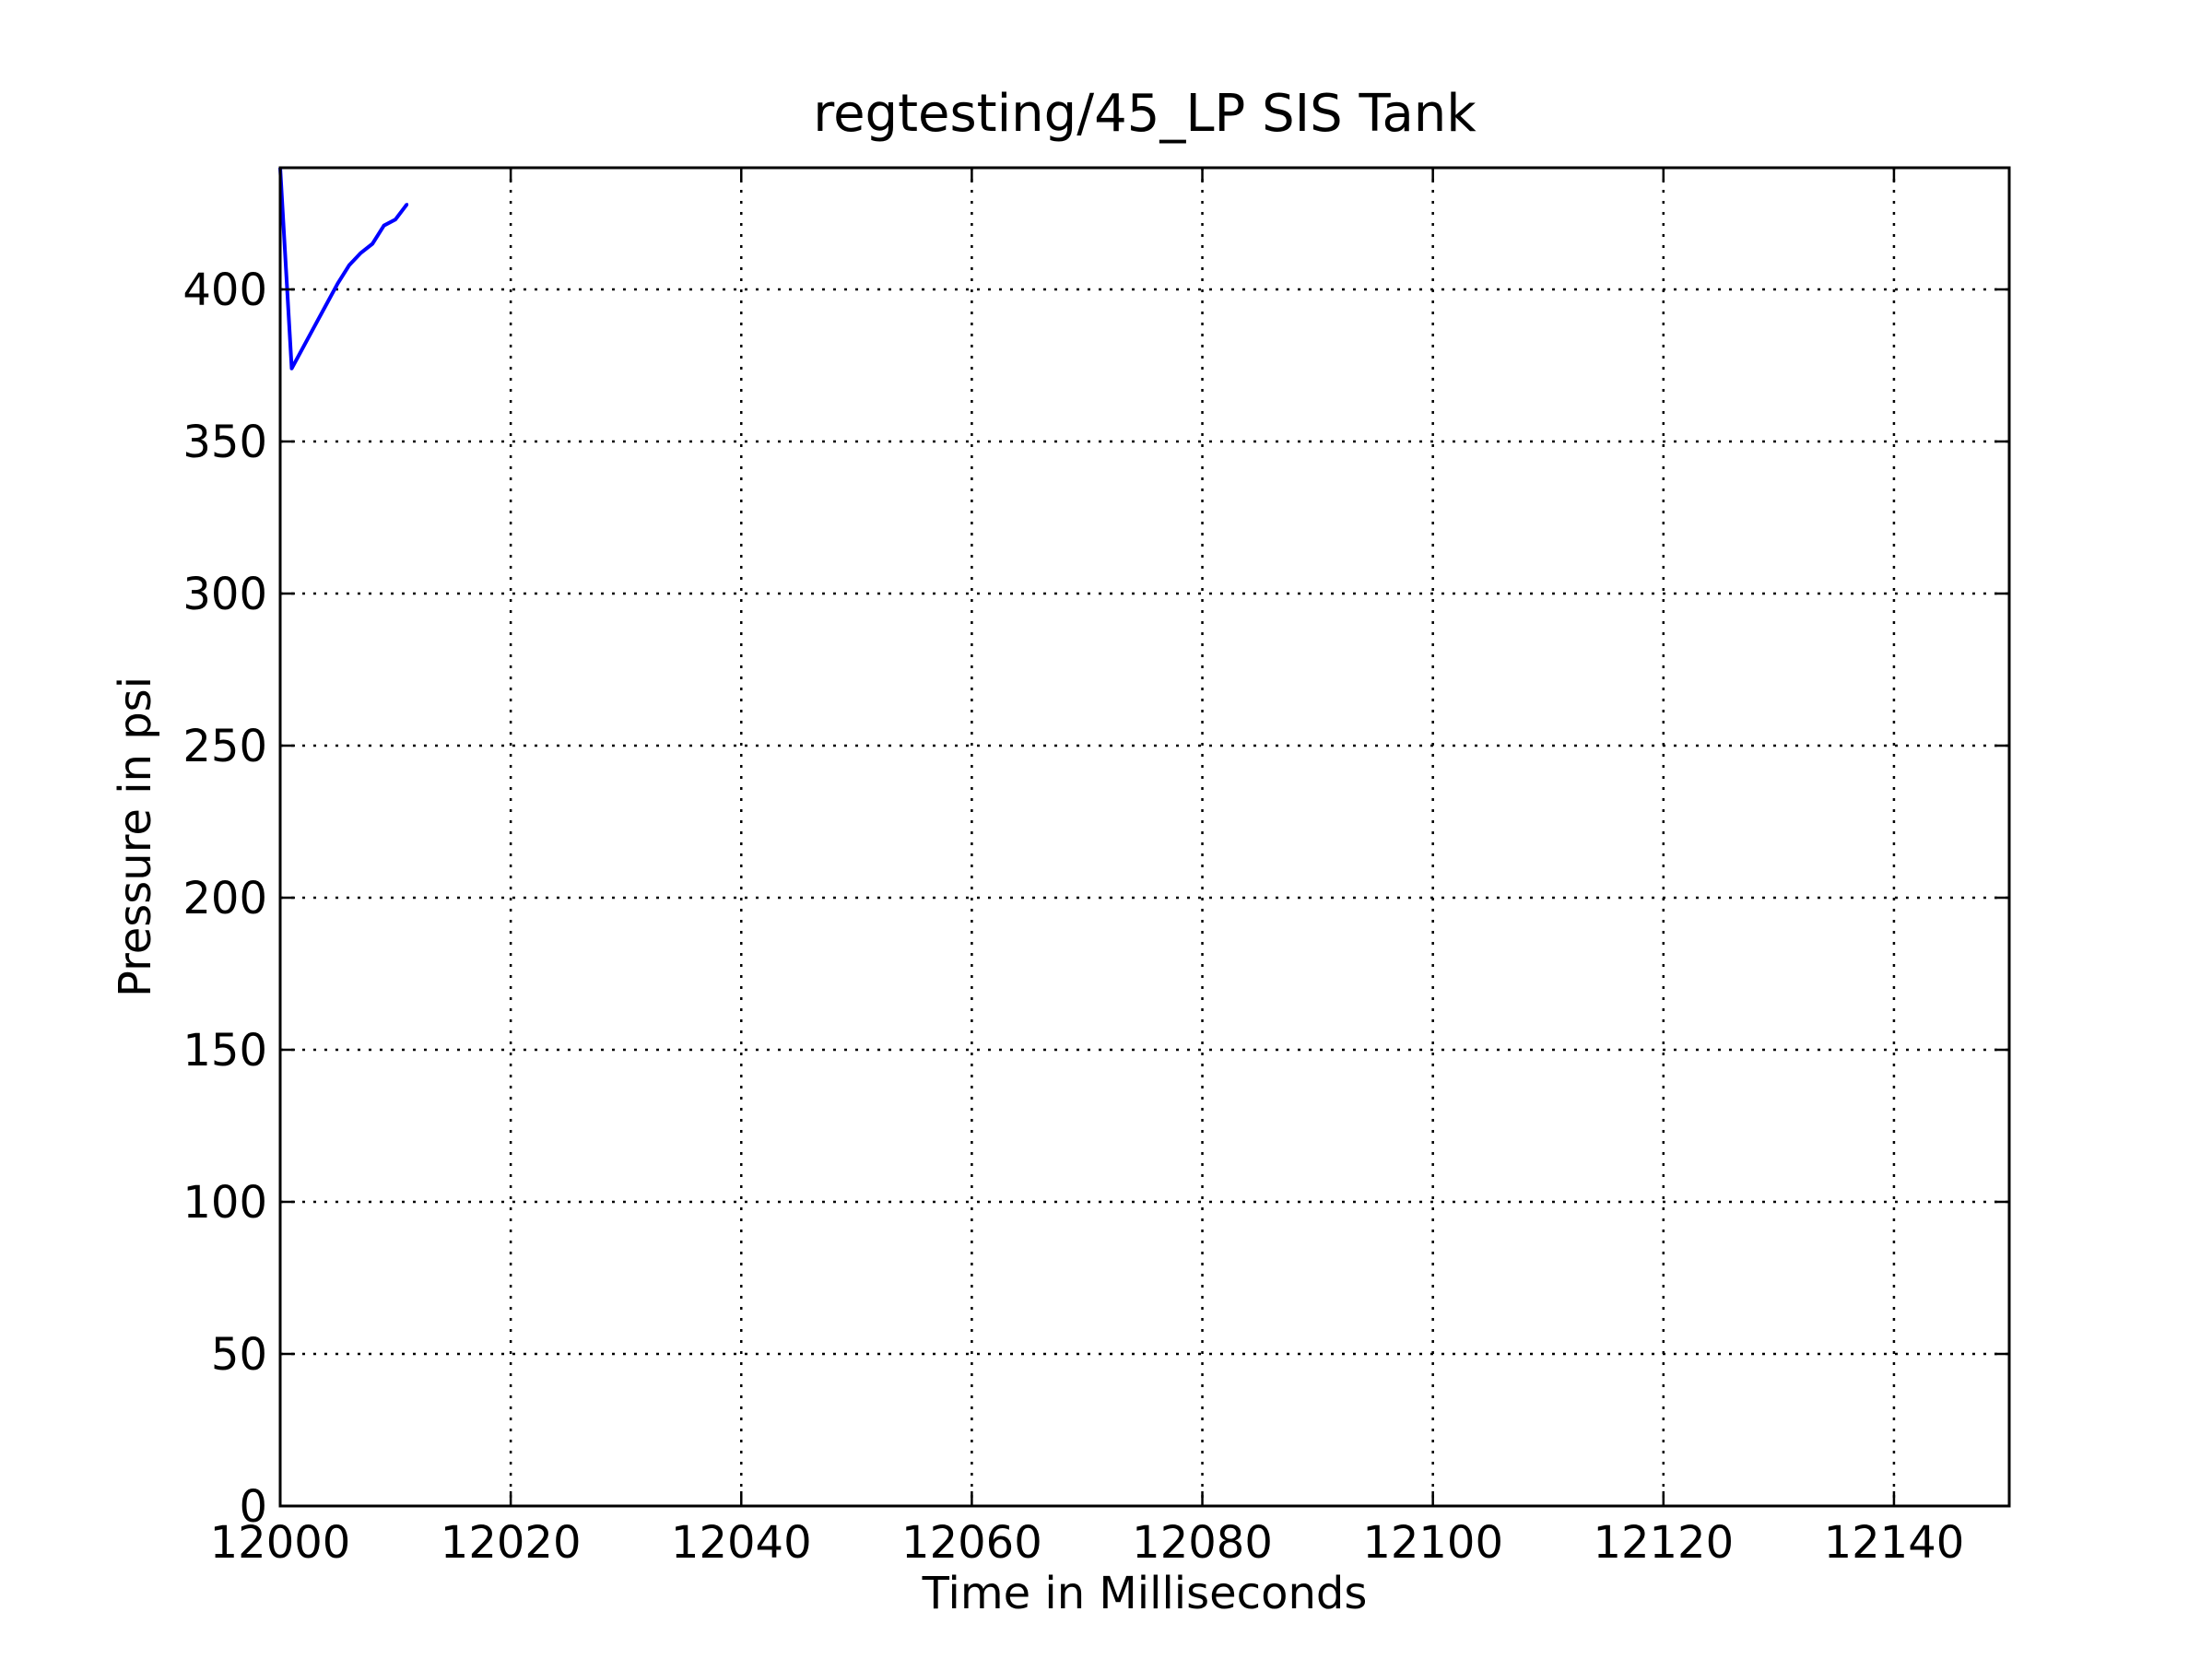 This screenshot has height=1659, width=2212. I want to click on y-tick-label: 250, so click(224, 746).